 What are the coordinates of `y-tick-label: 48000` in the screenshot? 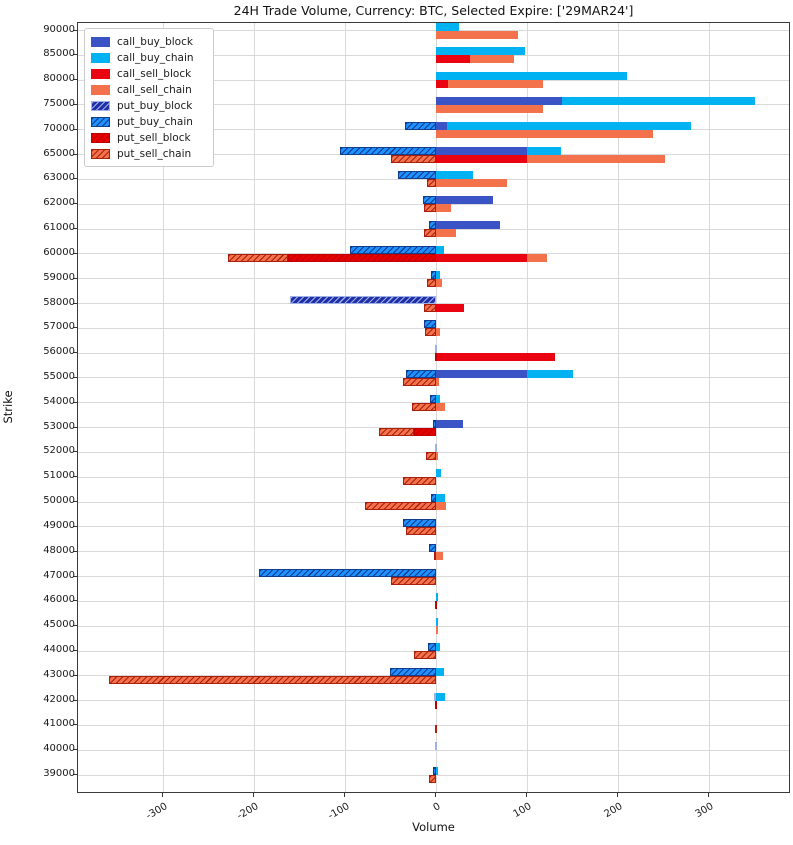 It's located at (59, 550).